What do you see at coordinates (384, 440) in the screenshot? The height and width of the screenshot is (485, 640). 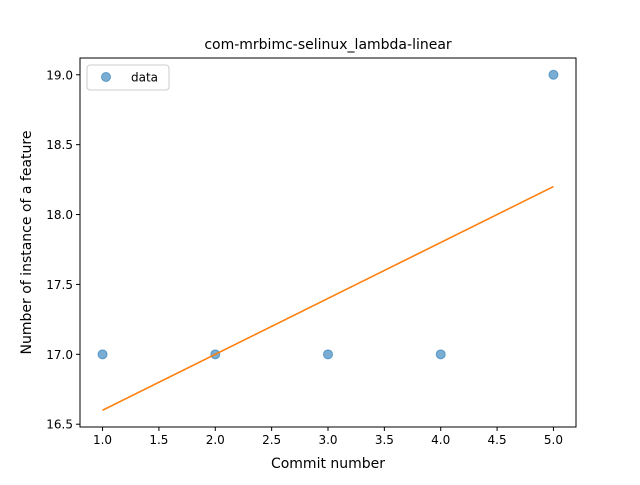 I see `x-tick-label: 3.5` at bounding box center [384, 440].